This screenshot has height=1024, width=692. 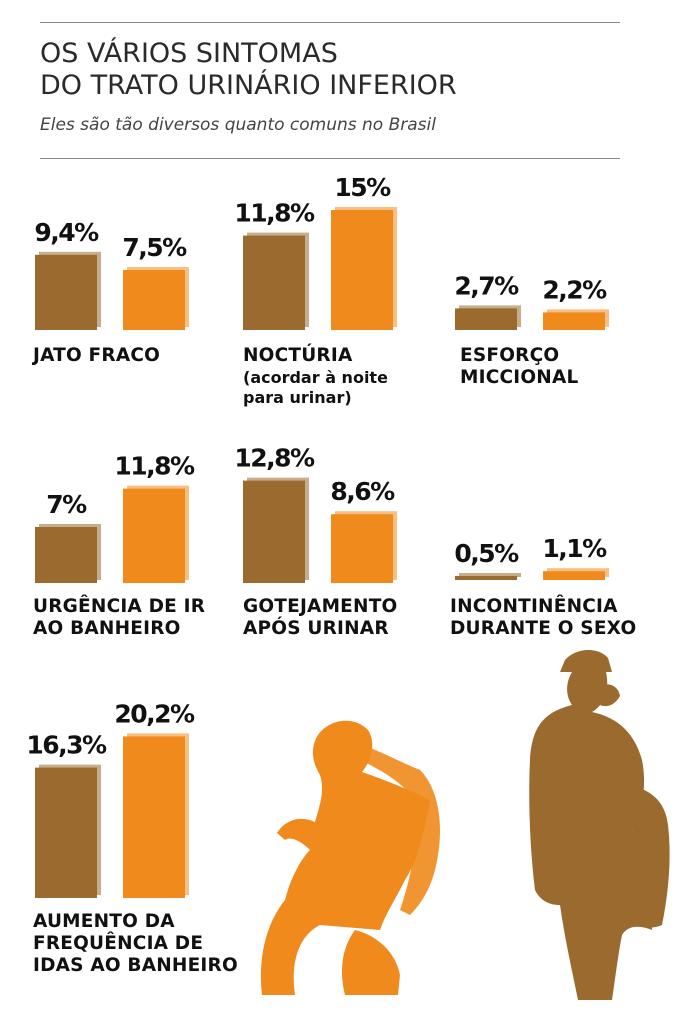 What do you see at coordinates (189, 53) in the screenshot?
I see `title-line-1: OS VÁRIOS SINTOMAS` at bounding box center [189, 53].